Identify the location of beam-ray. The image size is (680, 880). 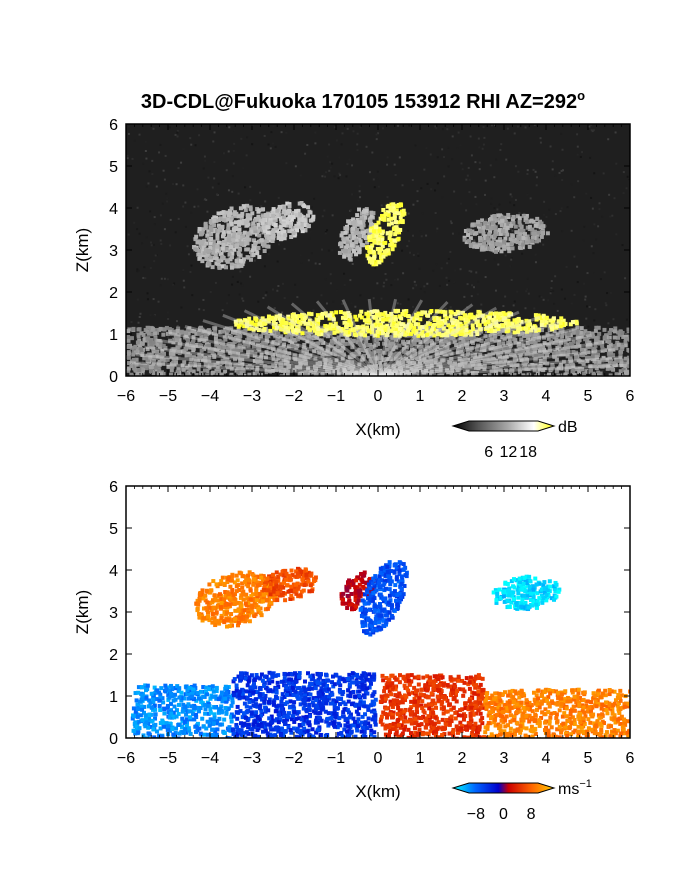
(500, 365).